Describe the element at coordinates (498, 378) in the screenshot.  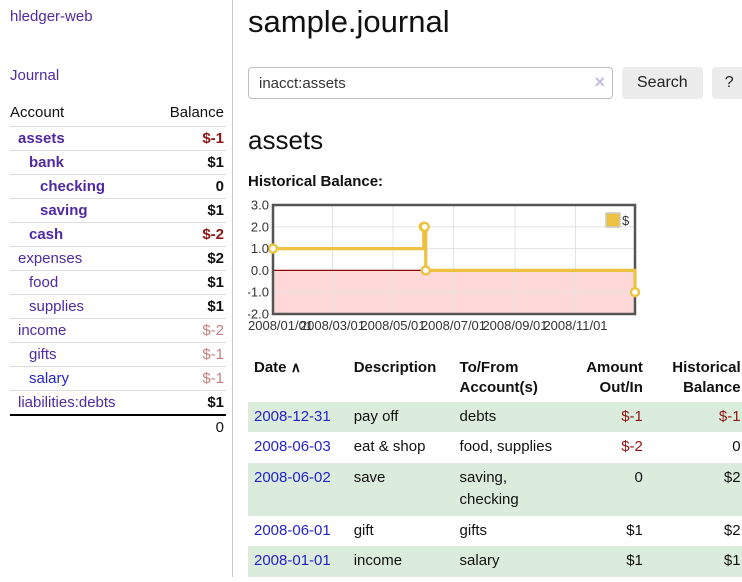
I see `register-header-accounts: To/From Account(s)` at that location.